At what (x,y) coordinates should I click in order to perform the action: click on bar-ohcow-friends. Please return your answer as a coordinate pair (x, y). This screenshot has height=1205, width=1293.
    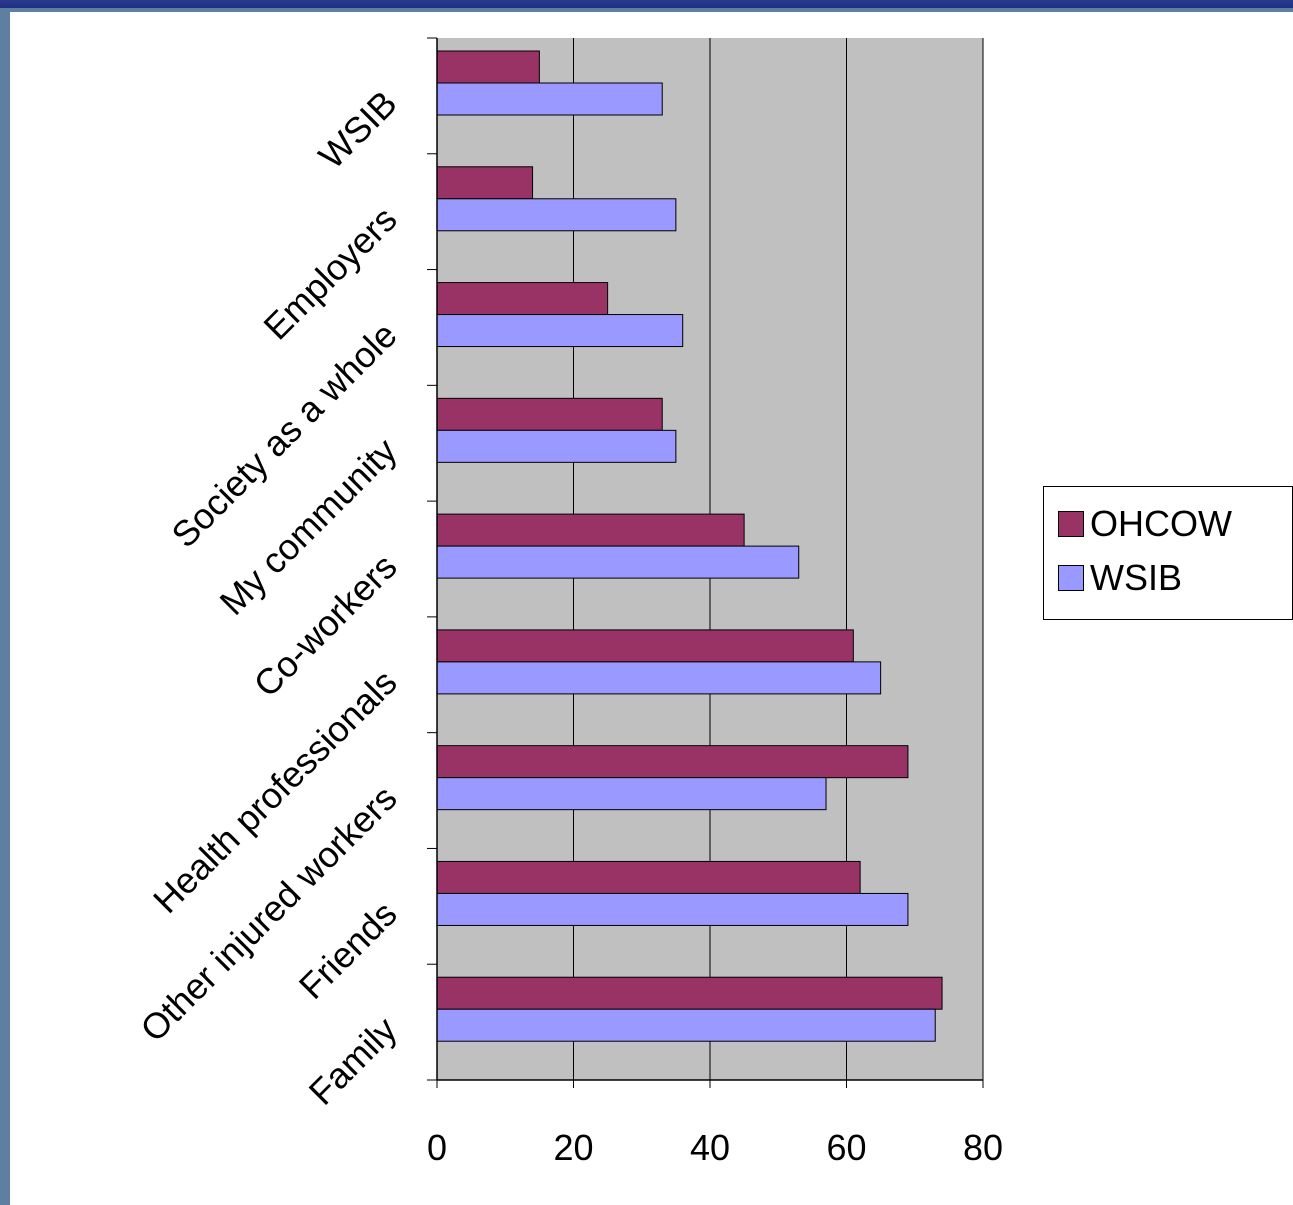
    Looking at the image, I should click on (648, 877).